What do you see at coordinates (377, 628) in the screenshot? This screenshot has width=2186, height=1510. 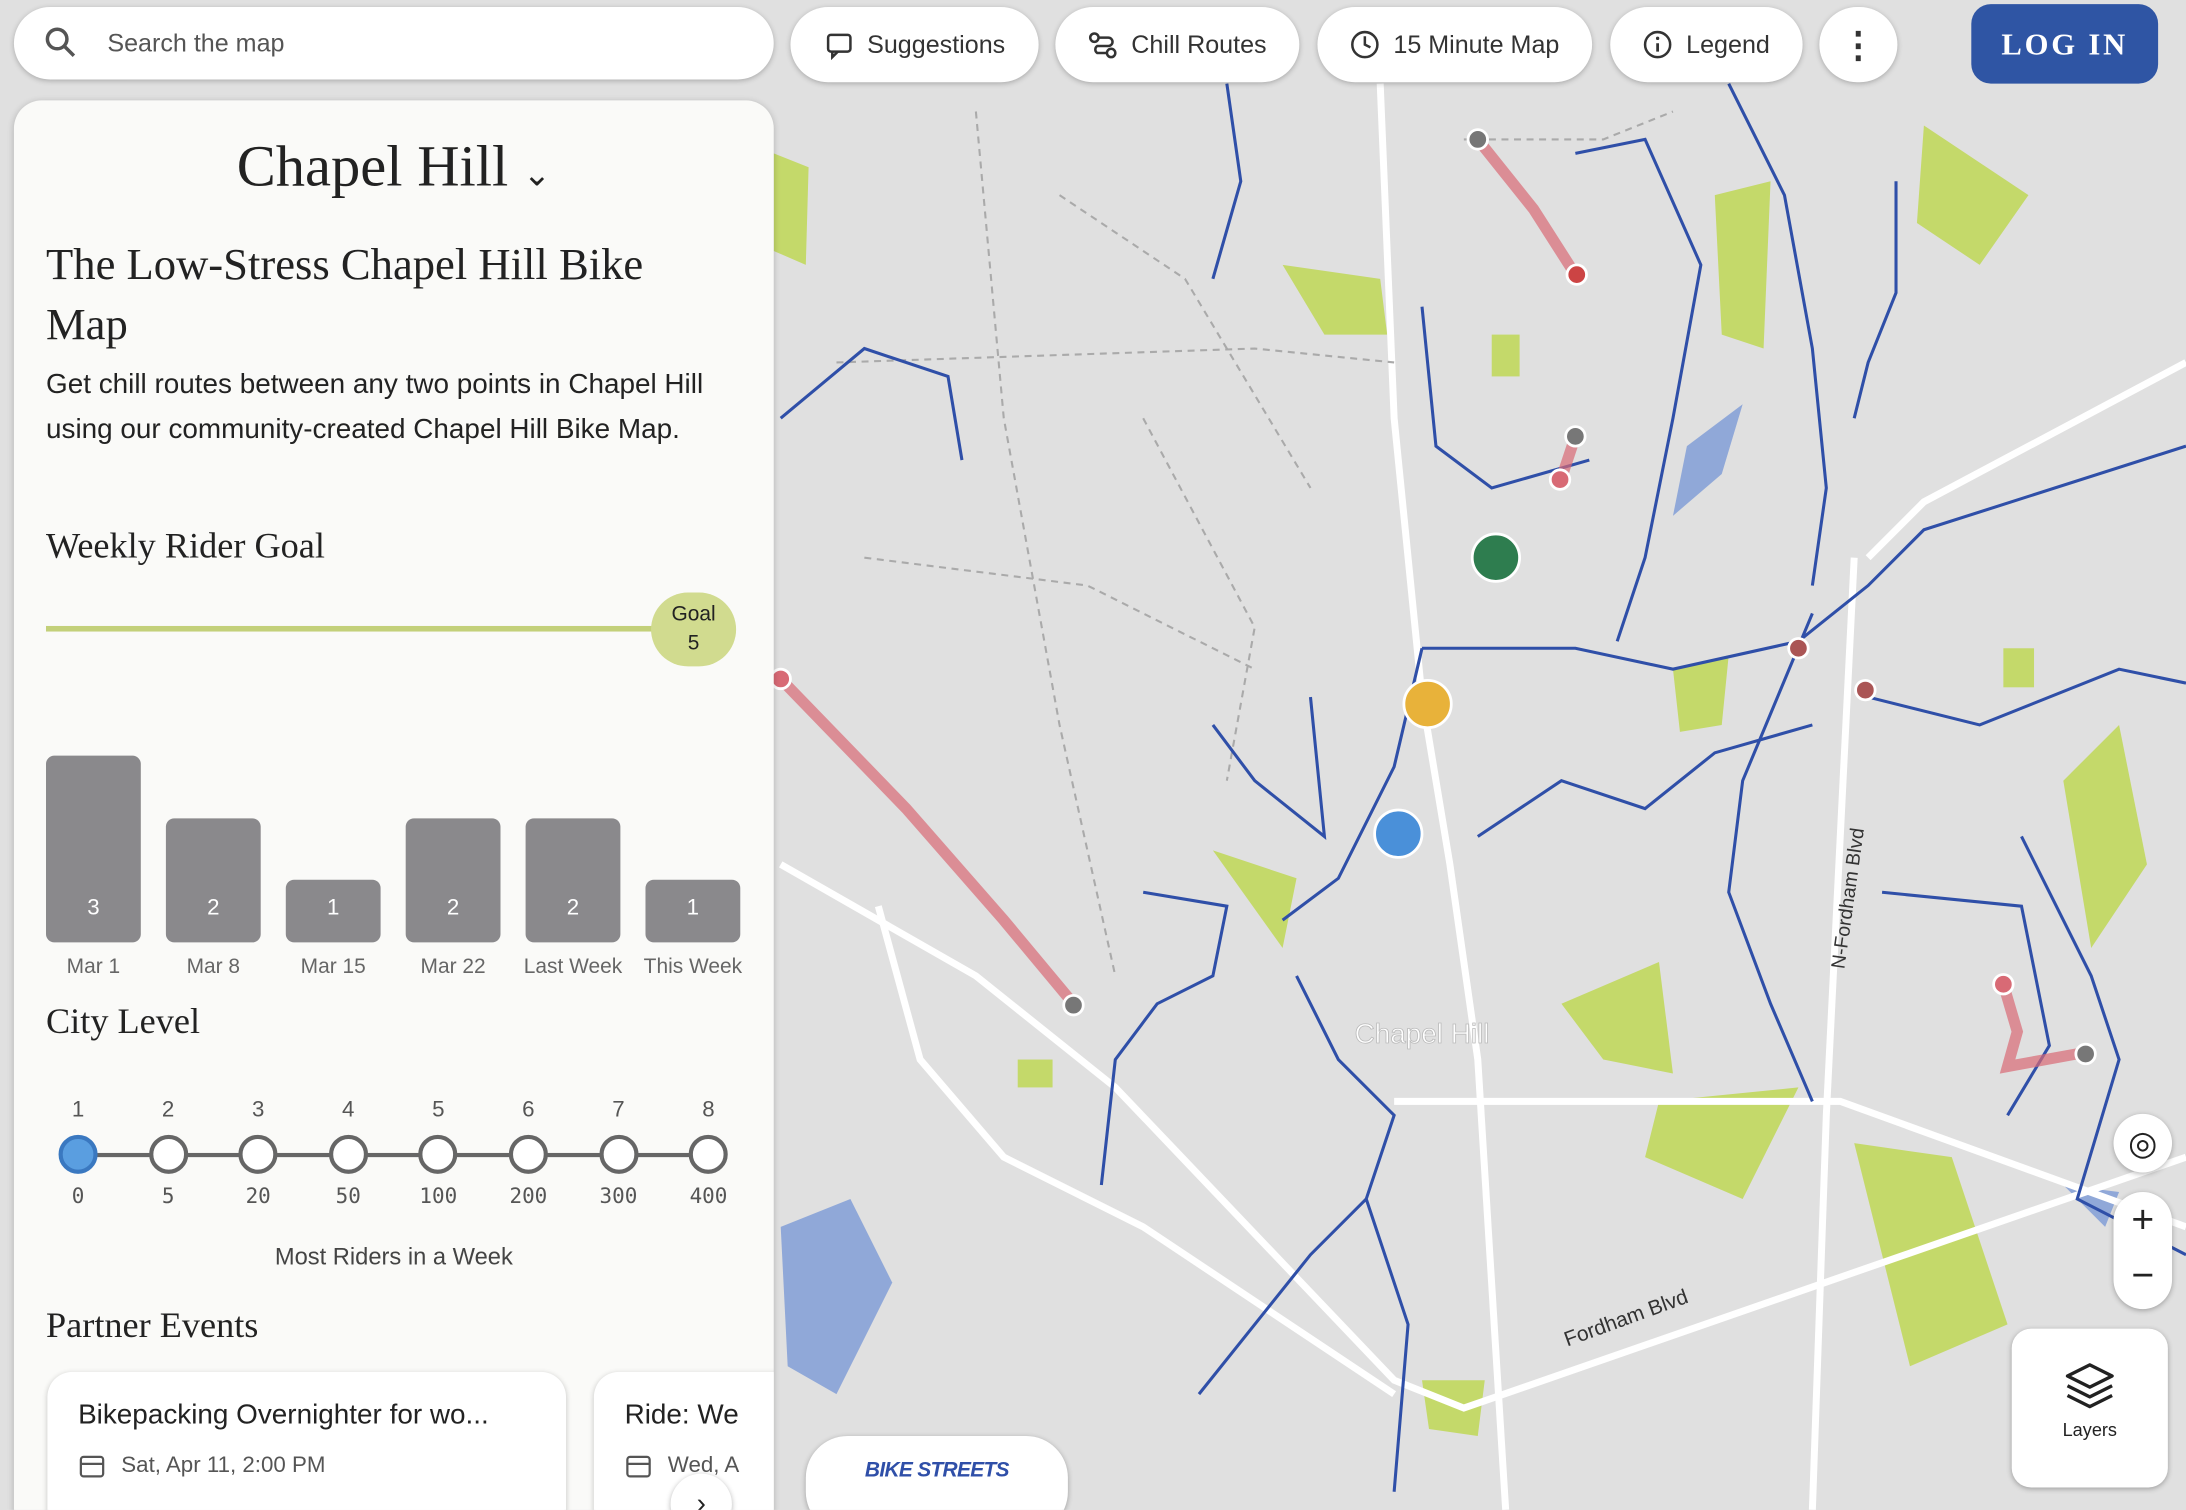 I see `goal-track` at bounding box center [377, 628].